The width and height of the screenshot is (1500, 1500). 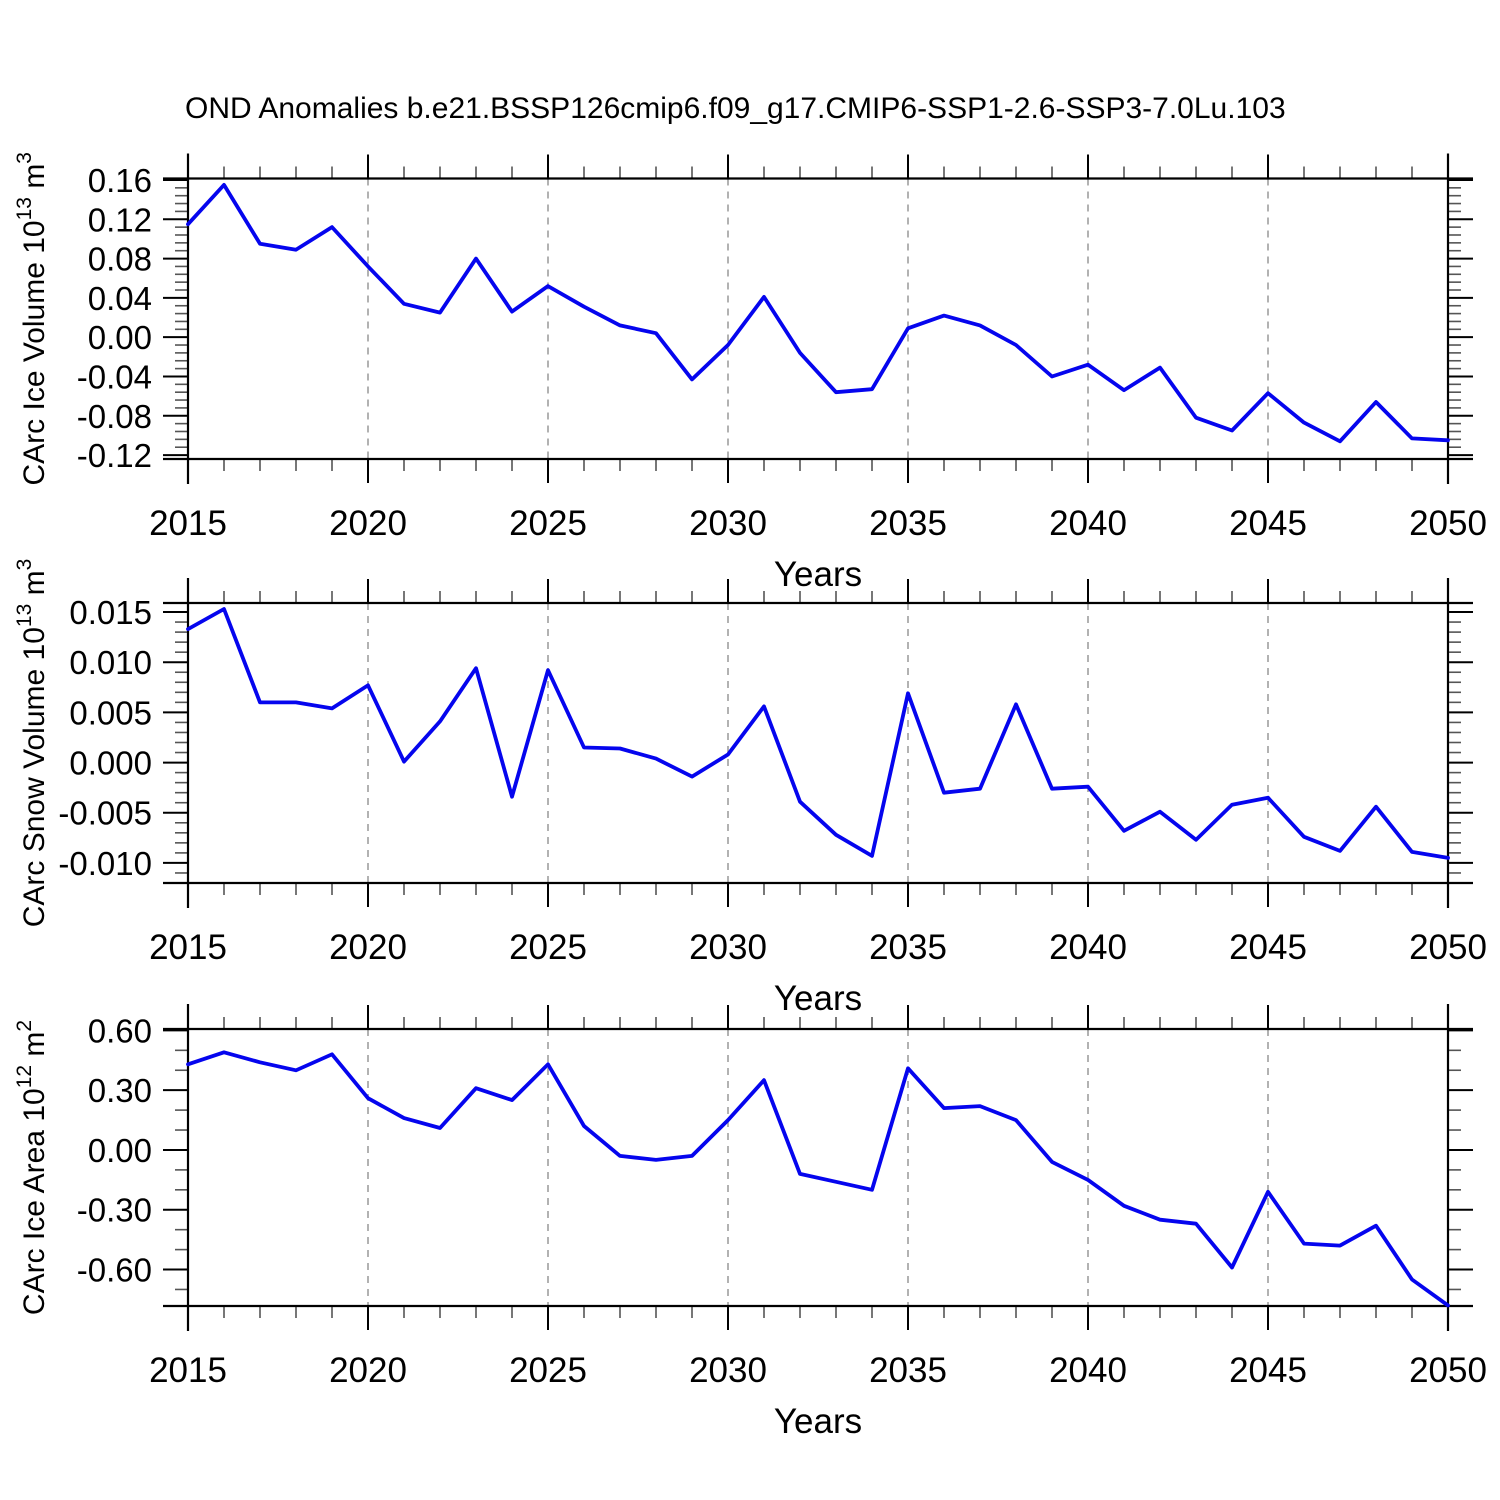 I want to click on ice-area-line, so click(x=818, y=1179).